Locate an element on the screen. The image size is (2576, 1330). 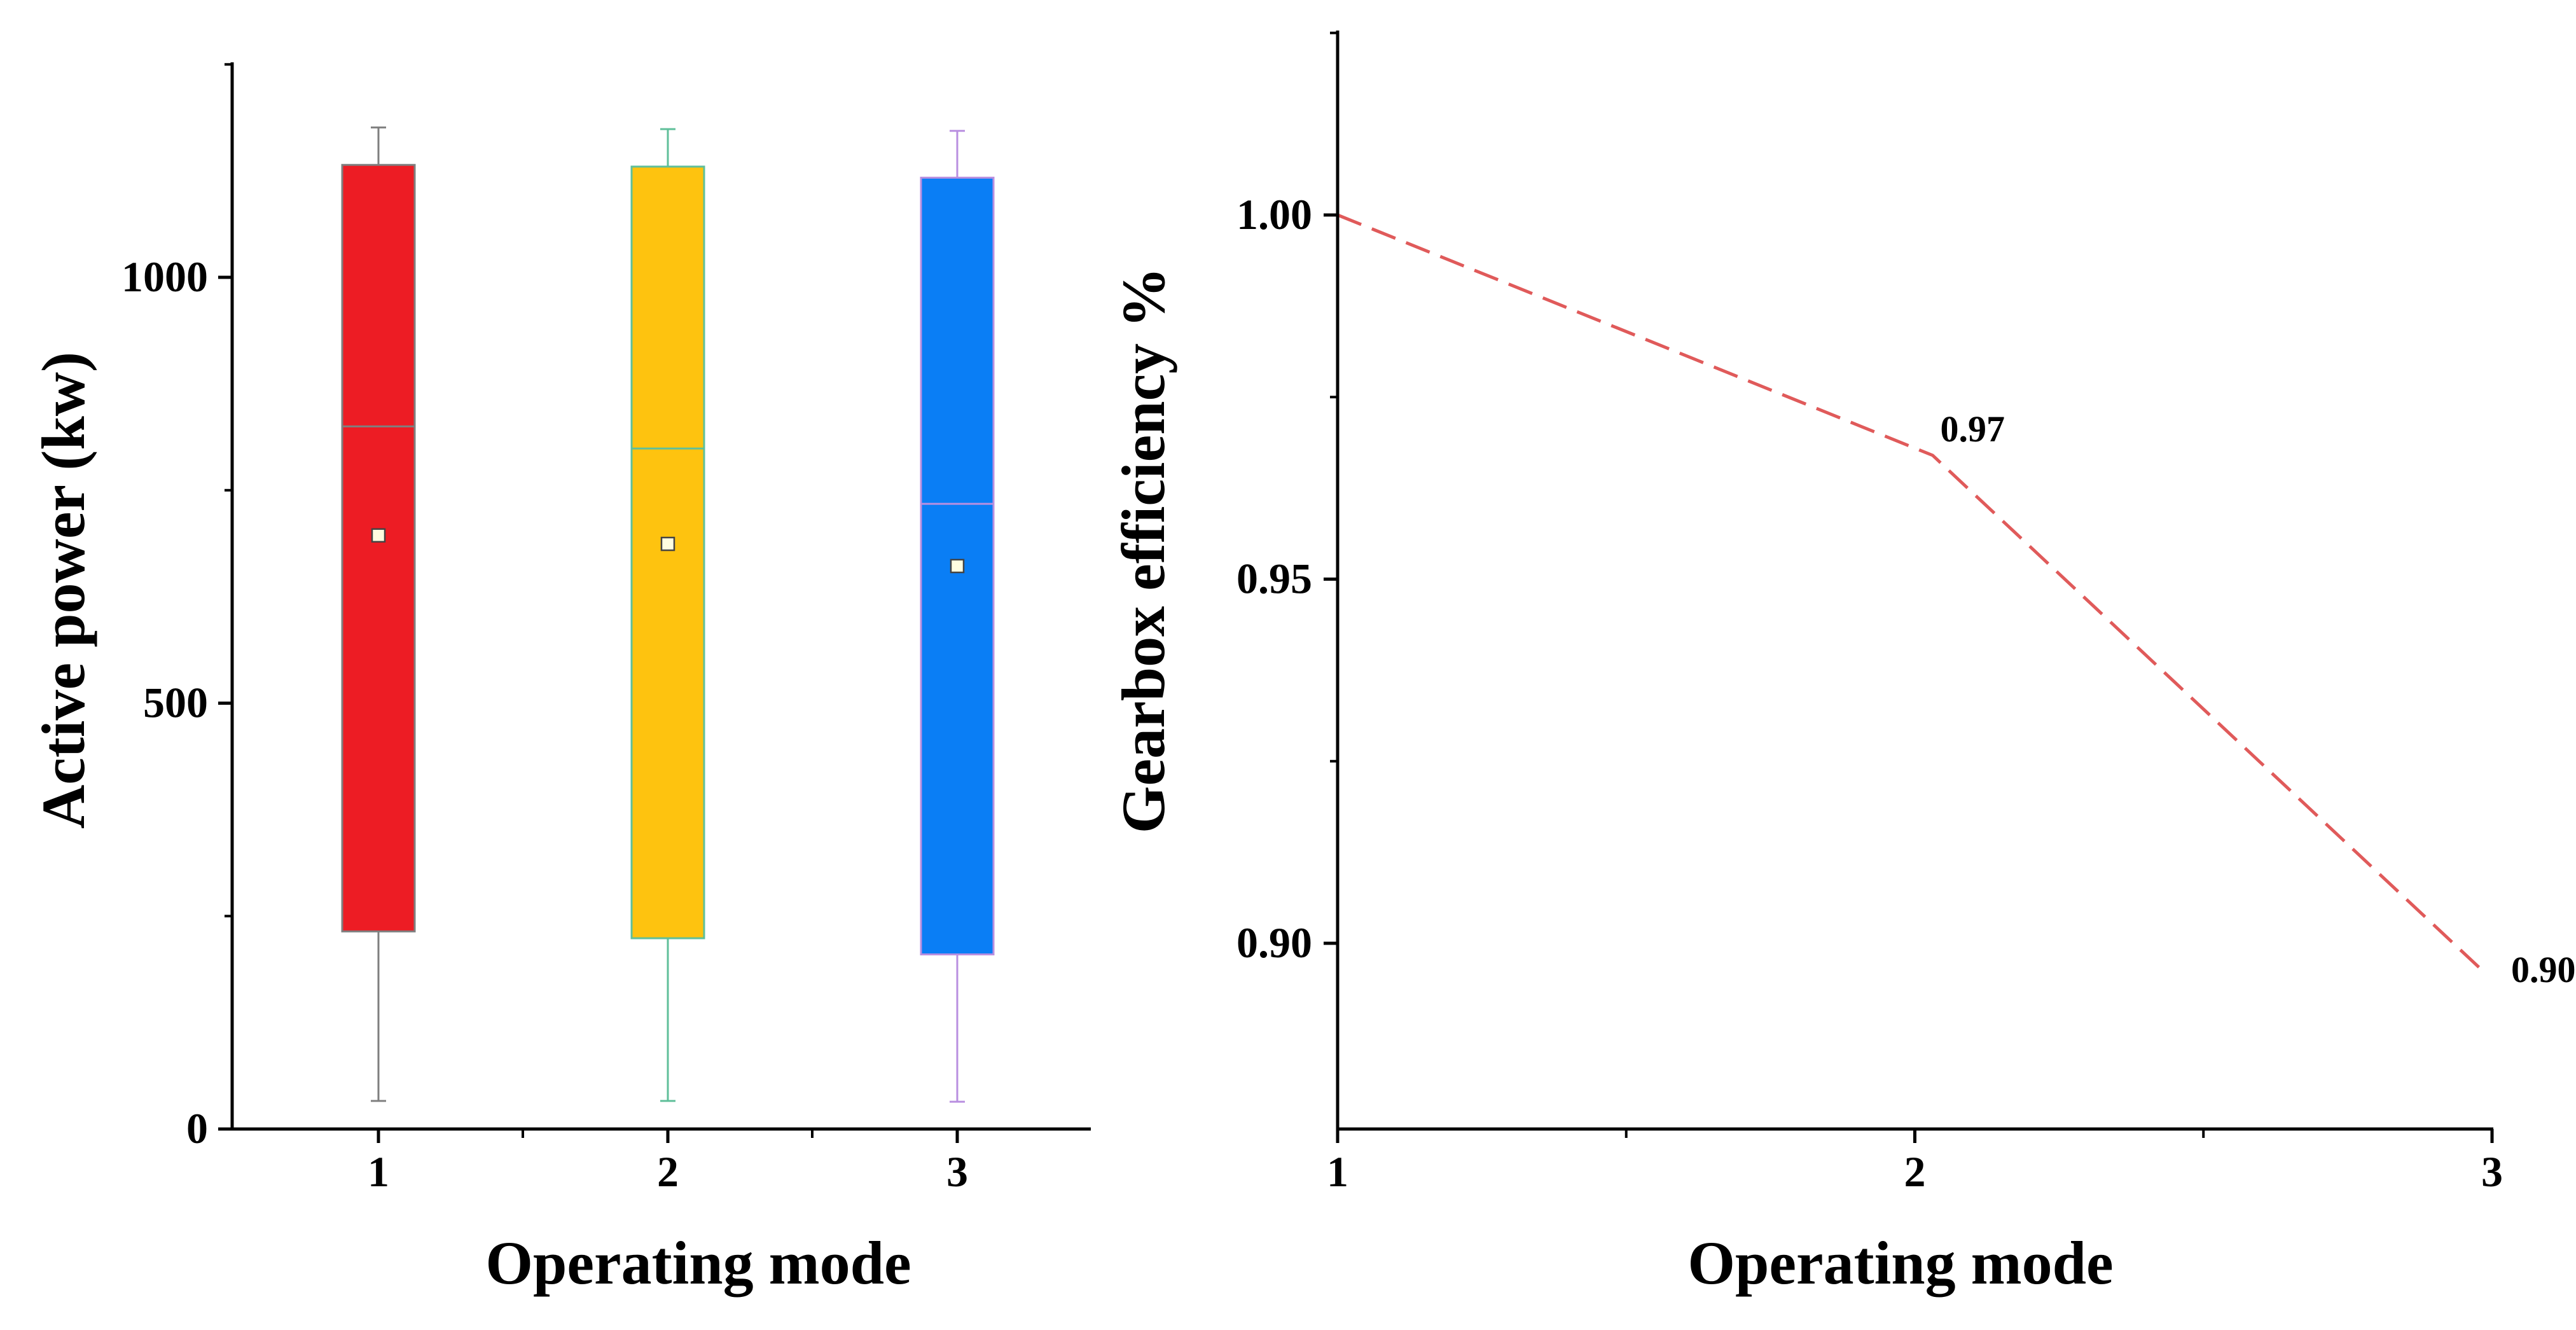
box-plot-y-tick-label: 1000 is located at coordinates (164, 277).